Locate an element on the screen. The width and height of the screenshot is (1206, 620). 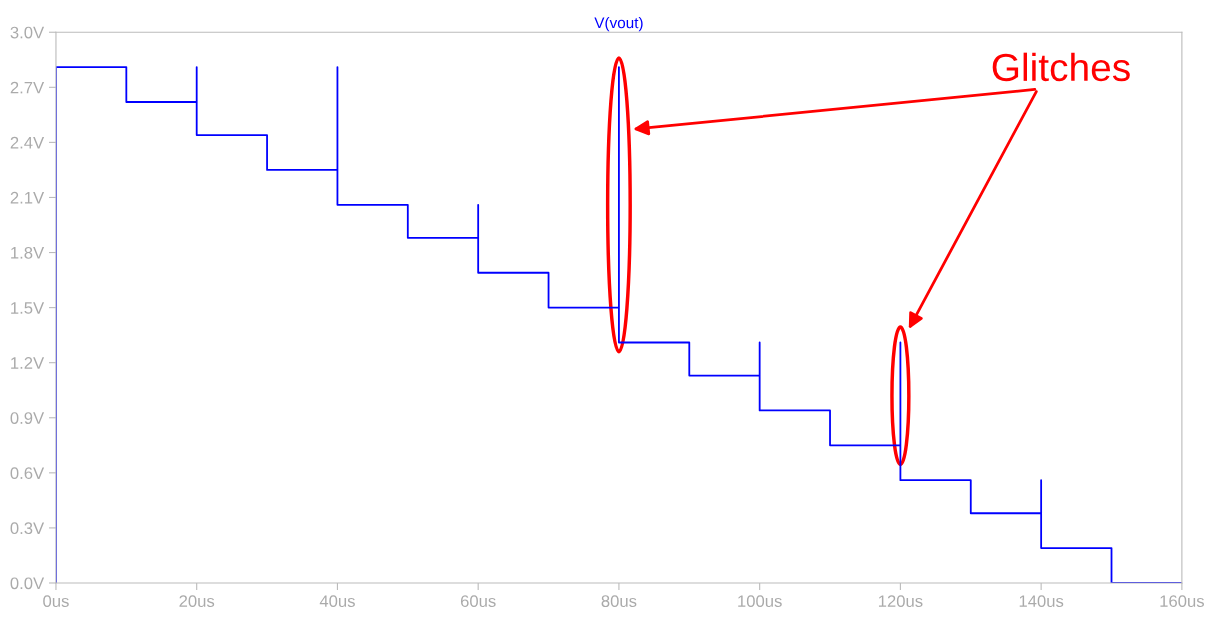
x-tick-label: 60us is located at coordinates (478, 601).